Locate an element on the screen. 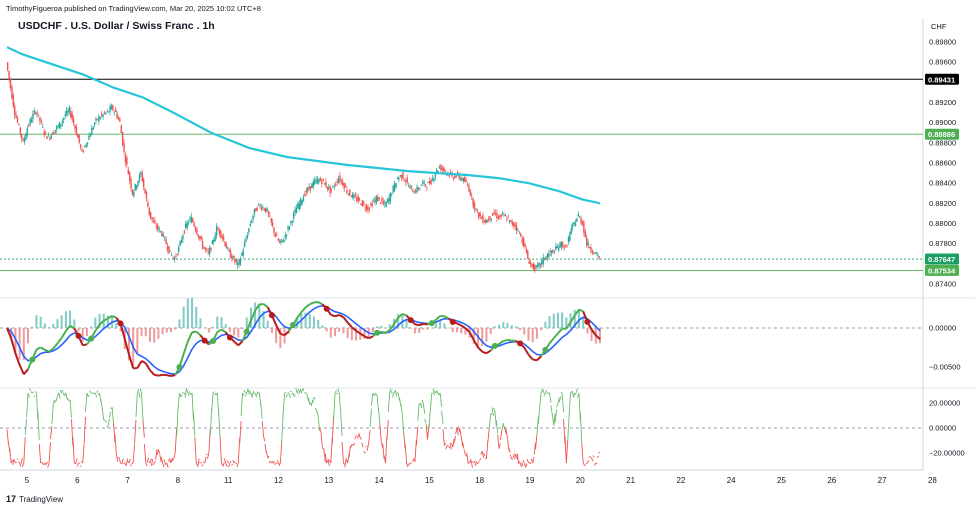 Image resolution: width=975 pixels, height=510 pixels. x-tick-label: 11 is located at coordinates (228, 480).